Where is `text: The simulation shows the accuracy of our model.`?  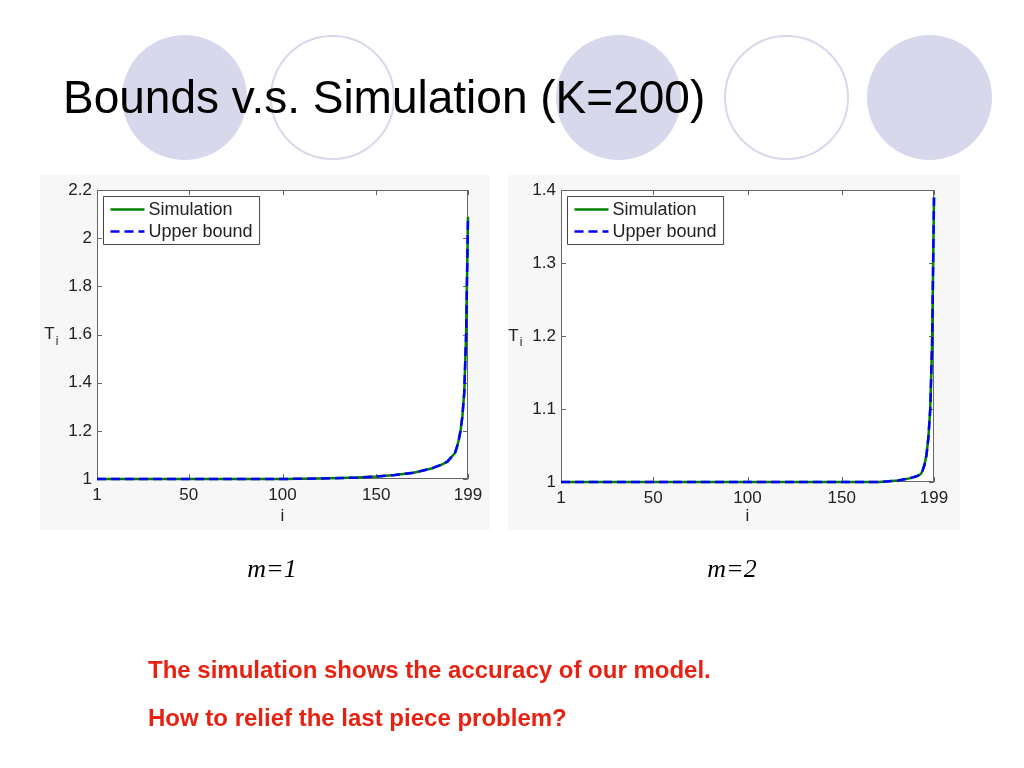 text: The simulation shows the accuracy of our model. is located at coordinates (429, 670).